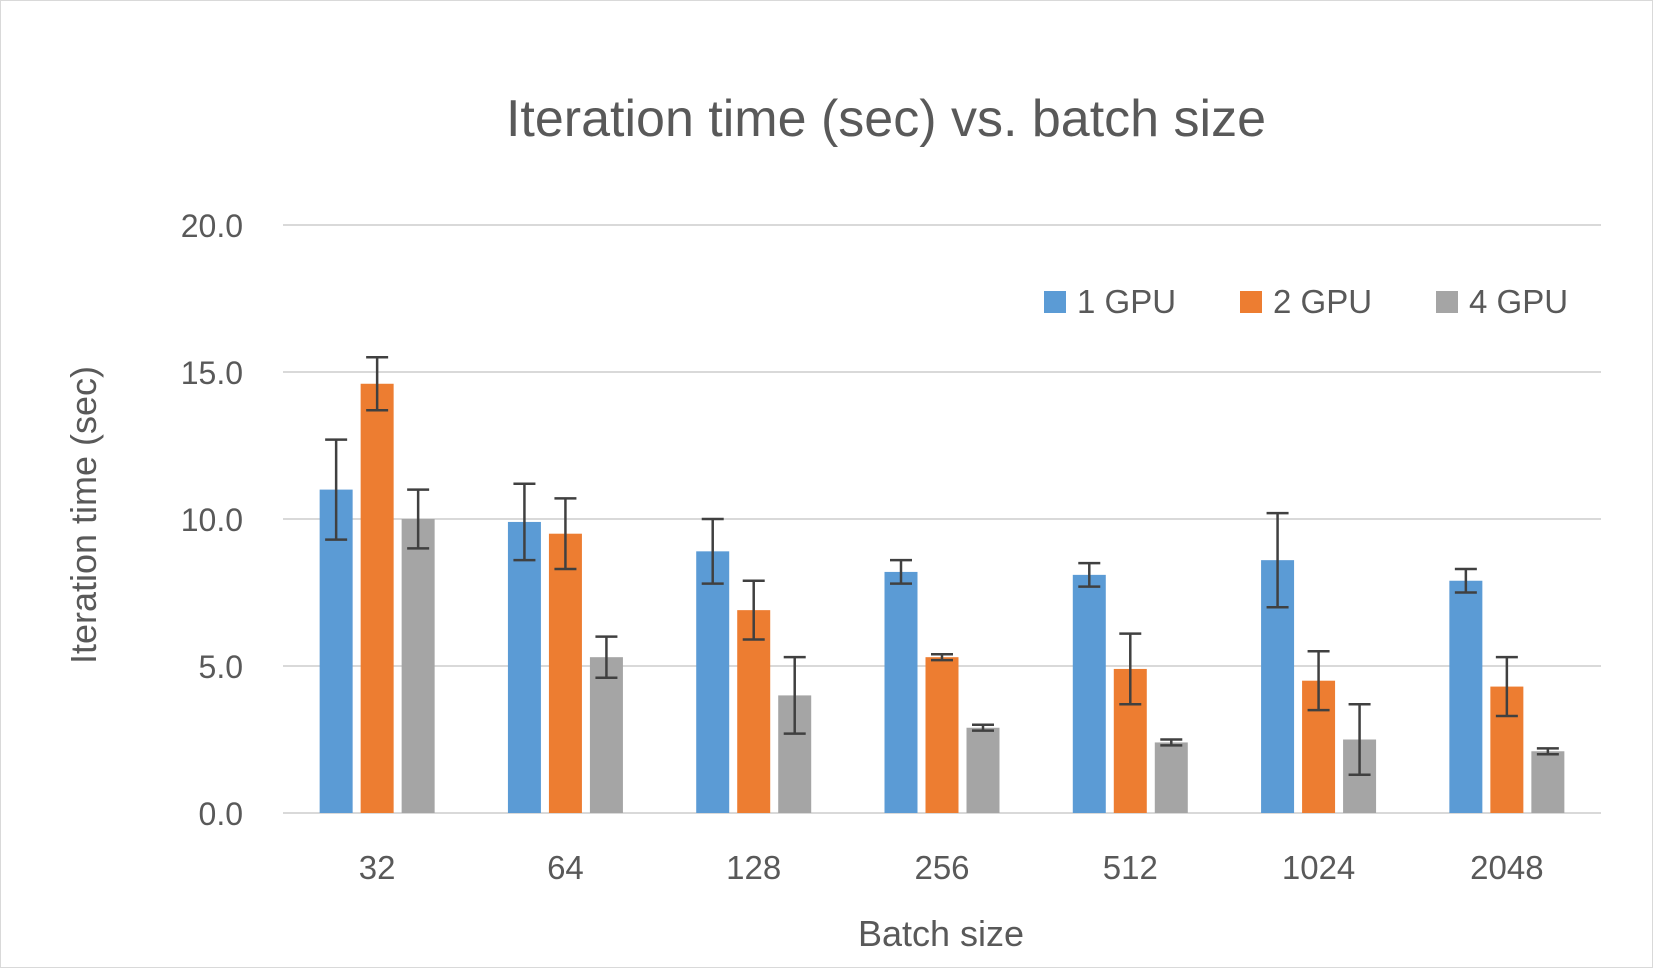 This screenshot has width=1653, height=972. What do you see at coordinates (753, 867) in the screenshot?
I see `x-tick-label: 128` at bounding box center [753, 867].